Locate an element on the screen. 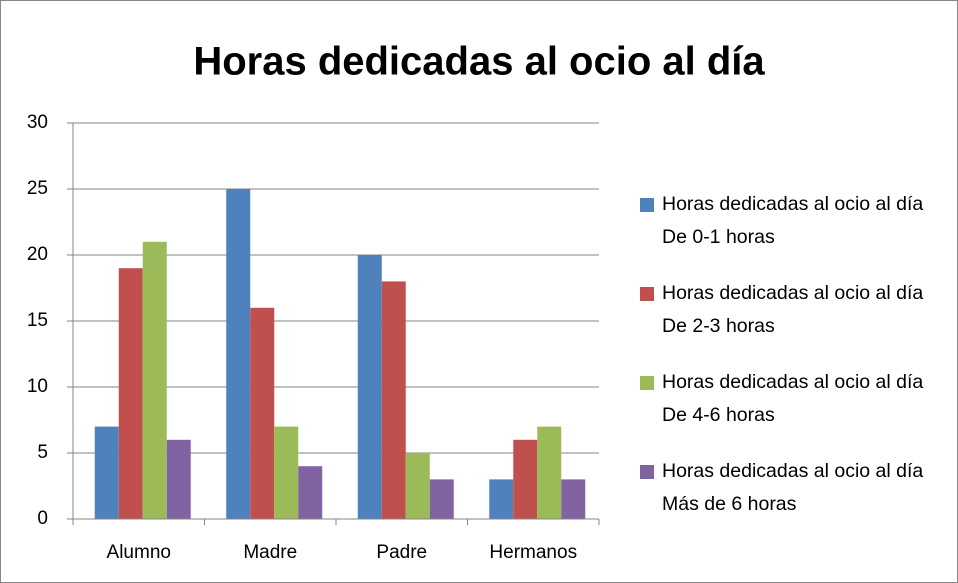 This screenshot has height=583, width=958. chart-title: Horas dedicadas al ocio al día is located at coordinates (479, 62).